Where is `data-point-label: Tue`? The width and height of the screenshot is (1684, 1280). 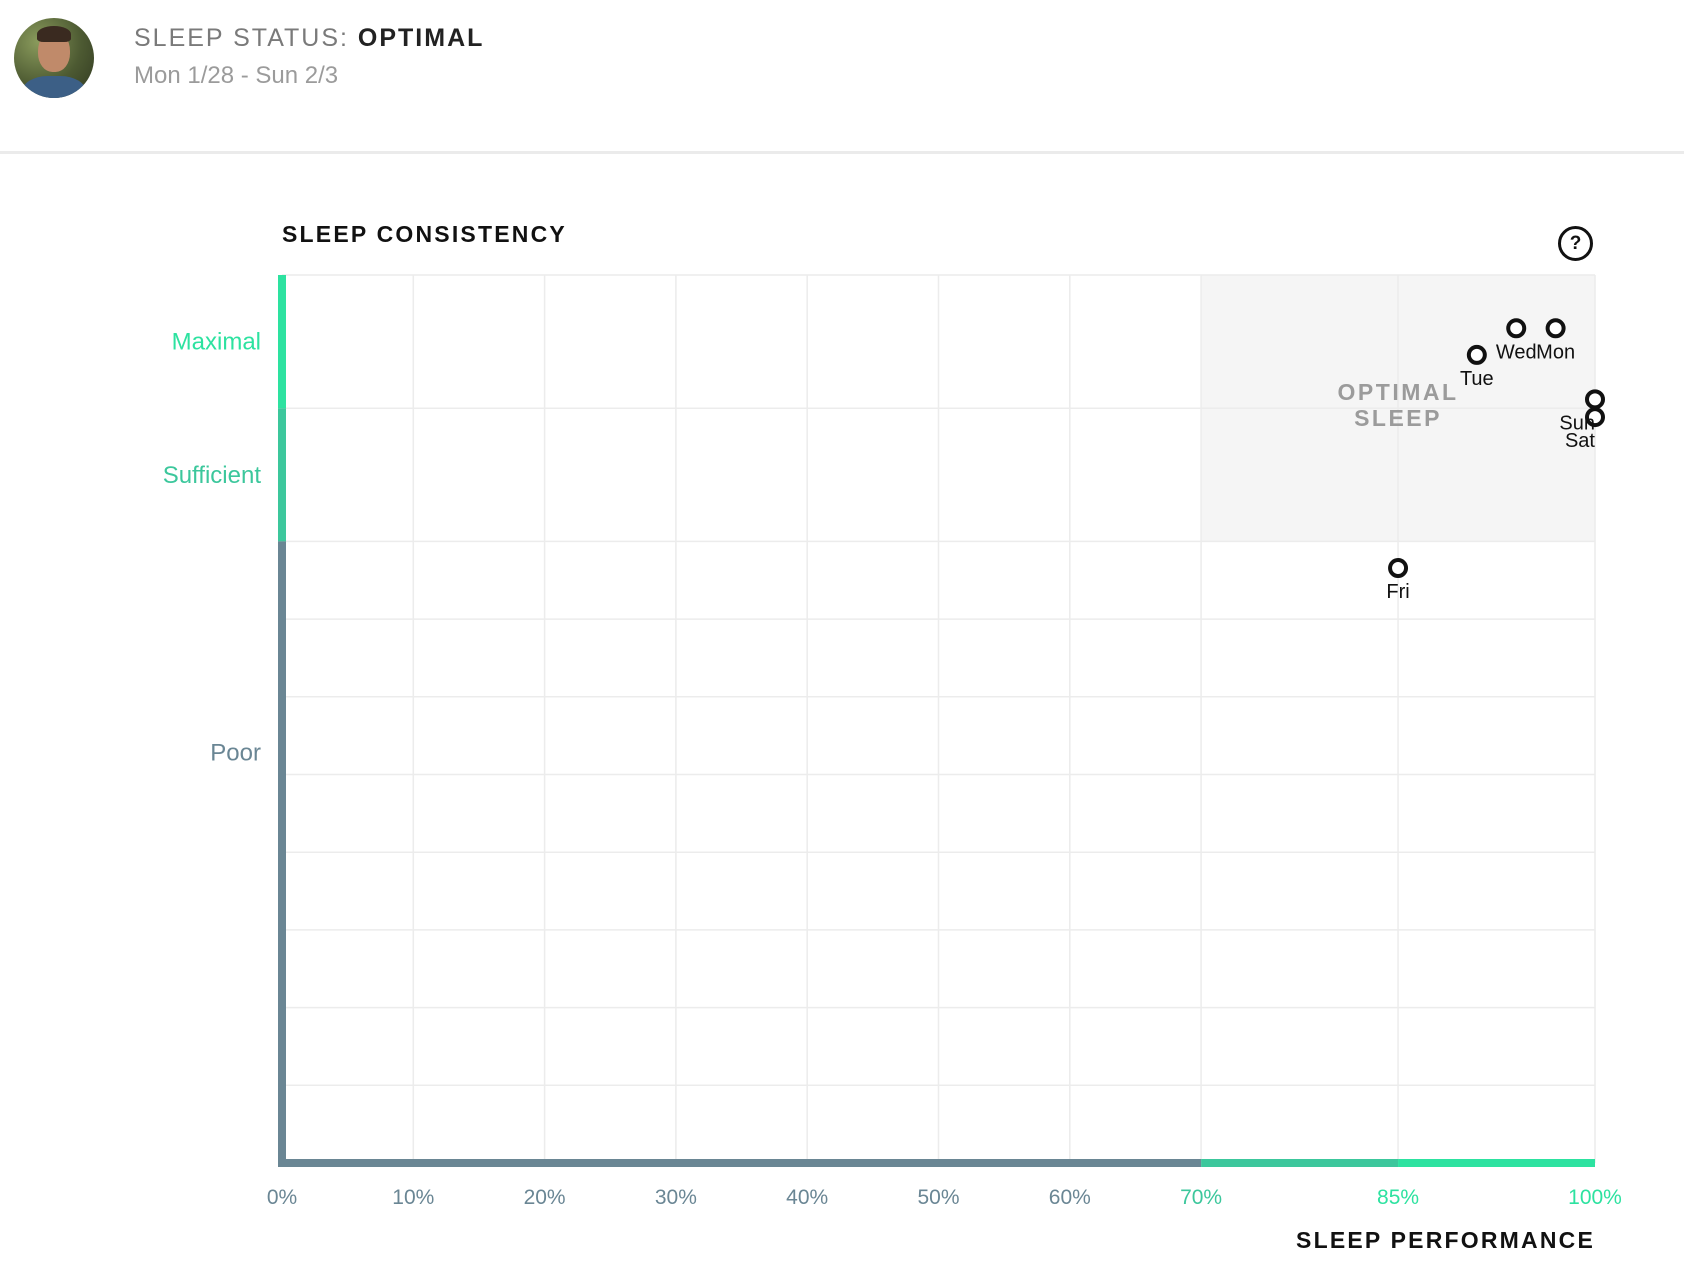
data-point-label: Tue is located at coordinates (1477, 379).